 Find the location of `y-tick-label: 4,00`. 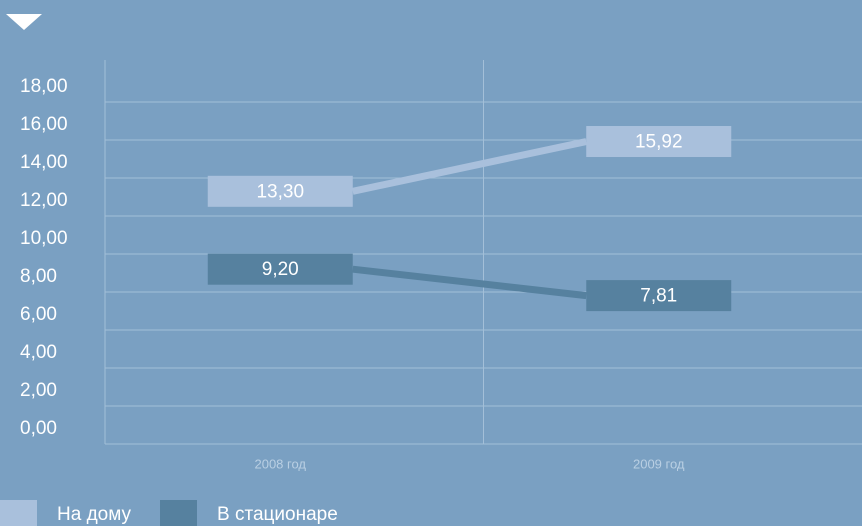

y-tick-label: 4,00 is located at coordinates (38, 352).